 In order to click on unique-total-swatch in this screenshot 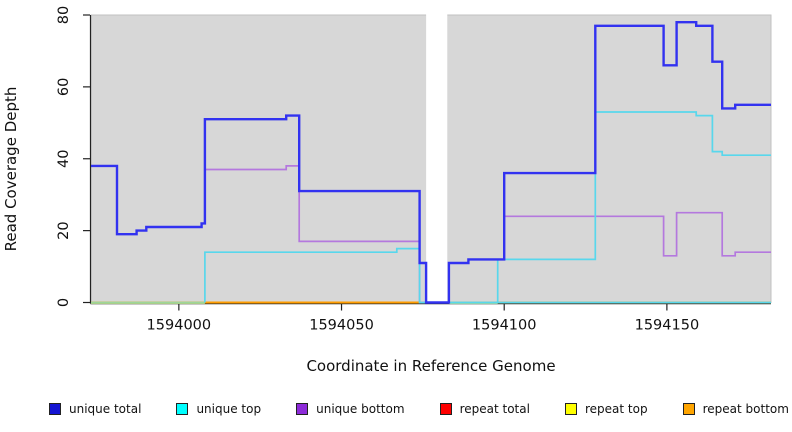, I will do `click(55, 409)`.